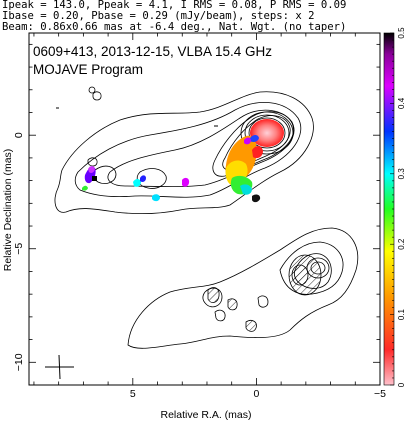  I want to click on y-axis-title: Relative Declination (mas), so click(8, 210).